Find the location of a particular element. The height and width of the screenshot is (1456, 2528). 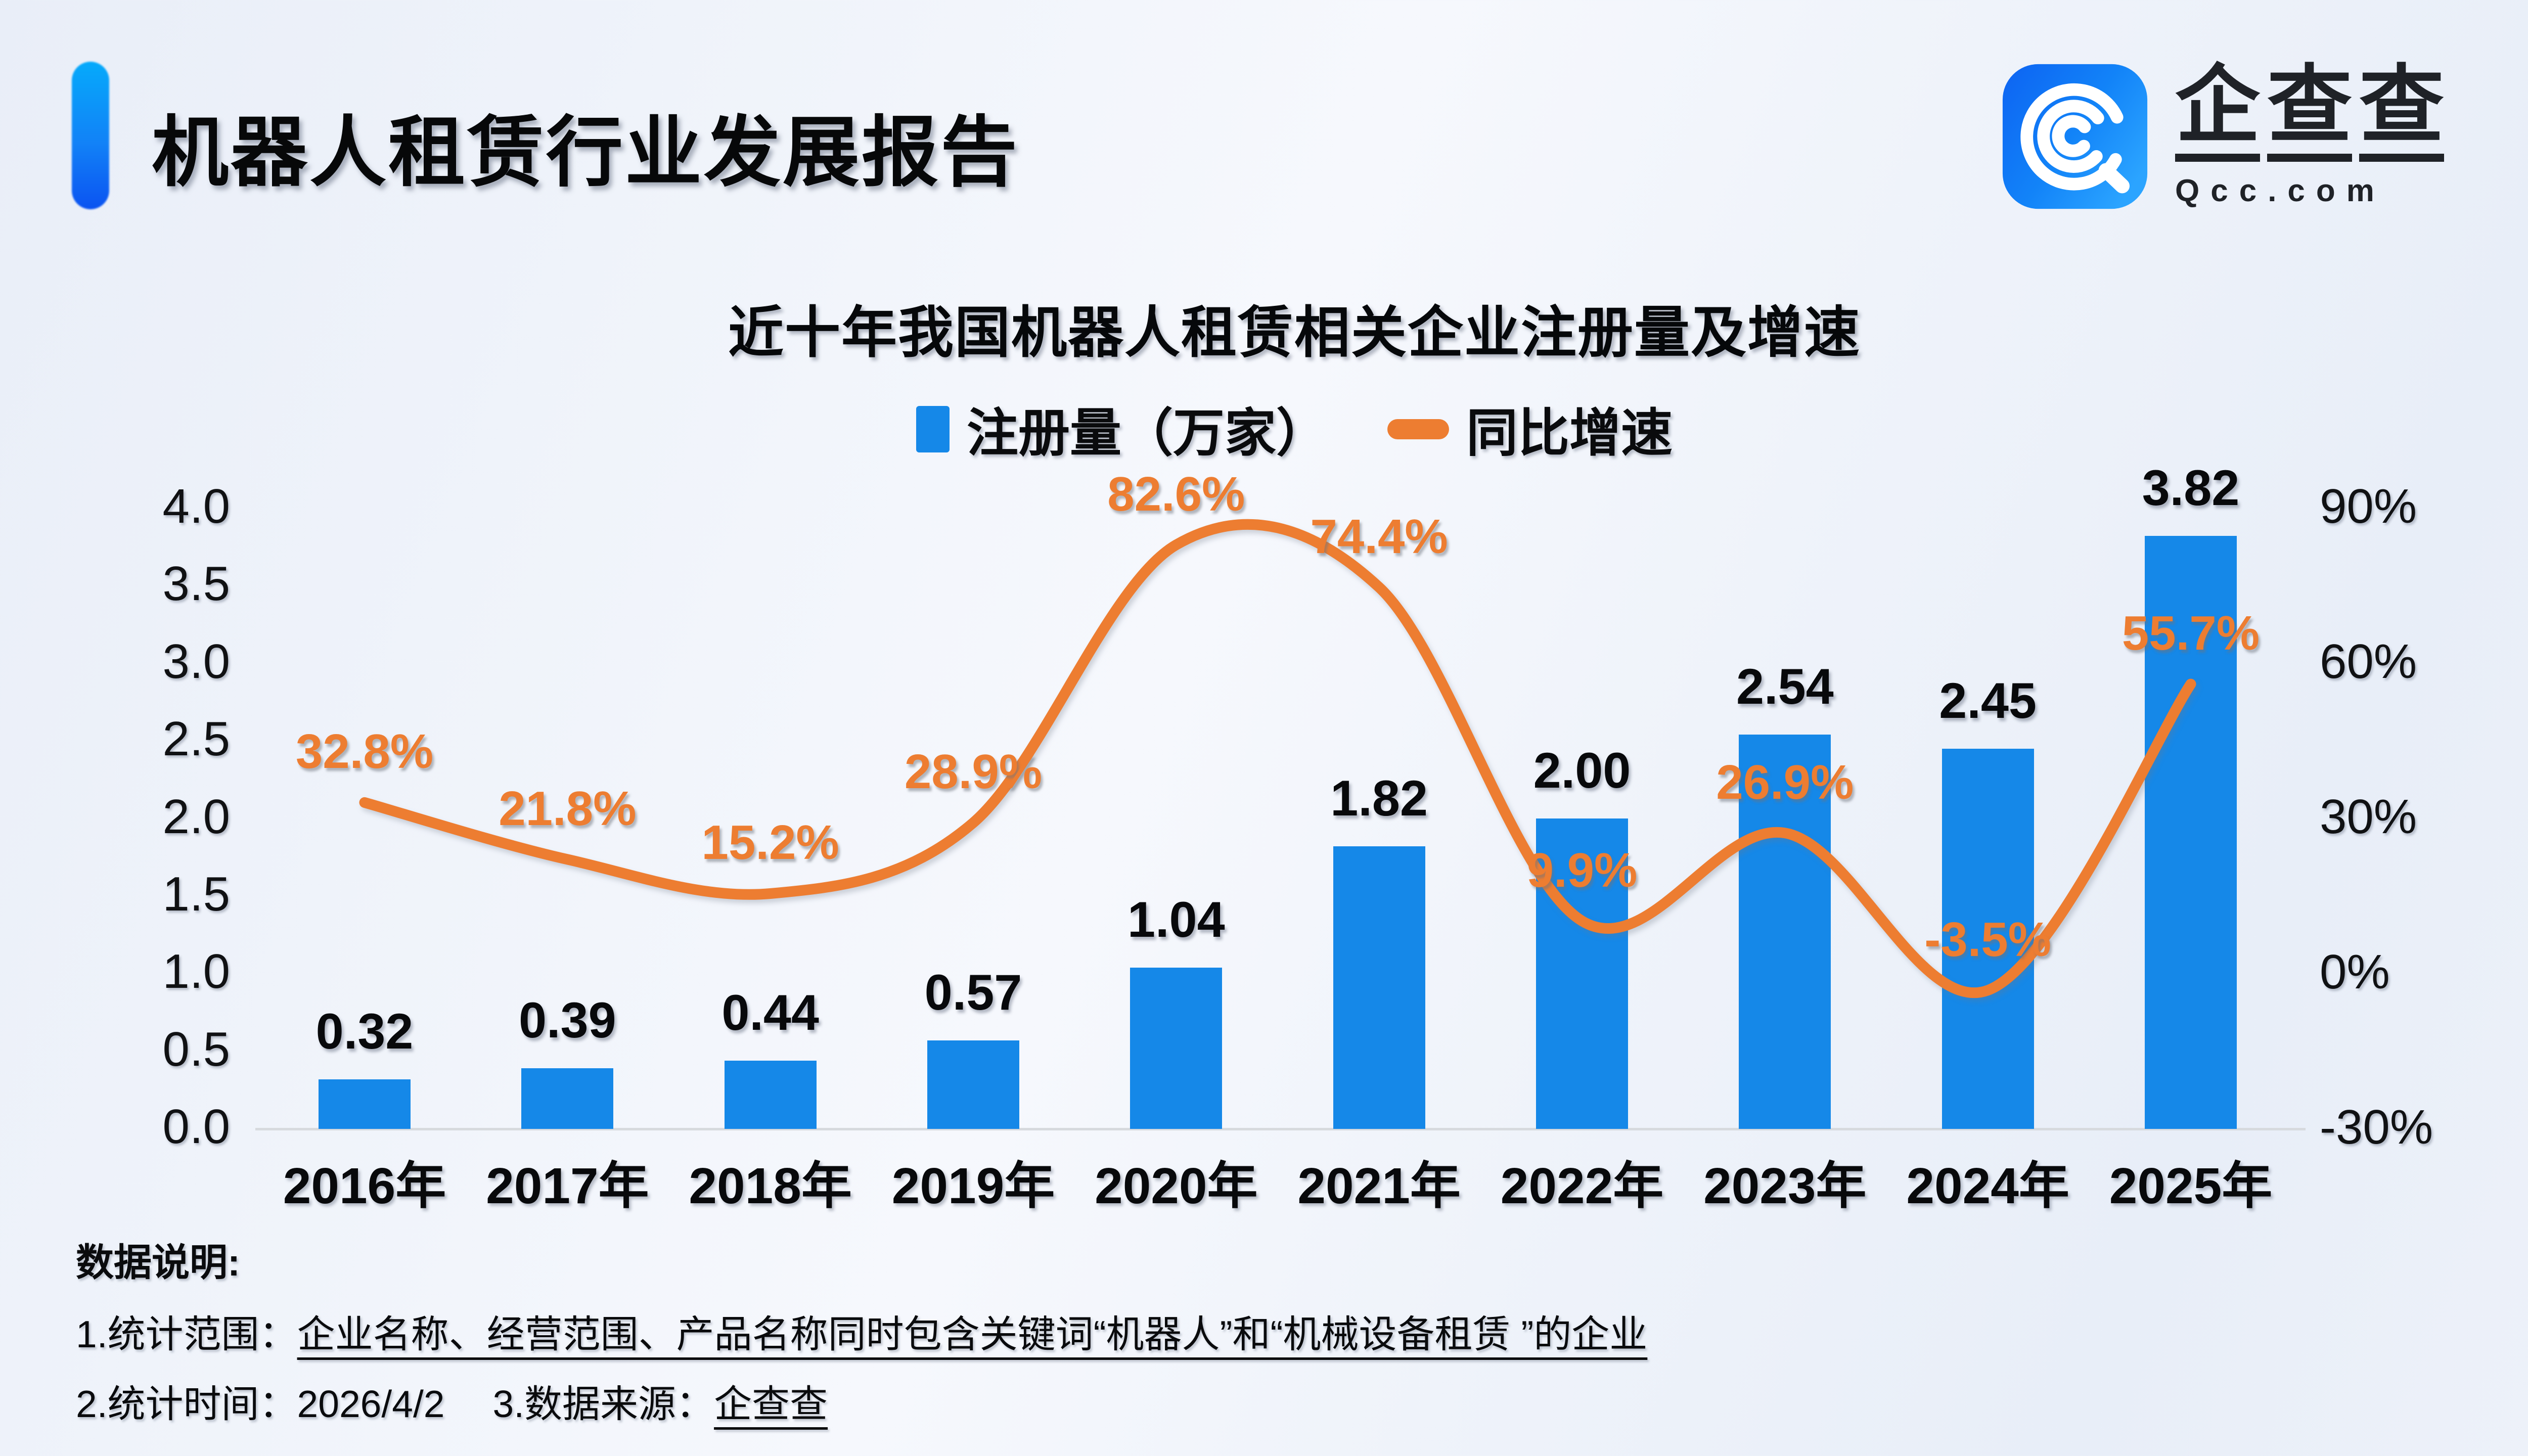

left-axis-tick: 0.0 is located at coordinates (196, 1127).